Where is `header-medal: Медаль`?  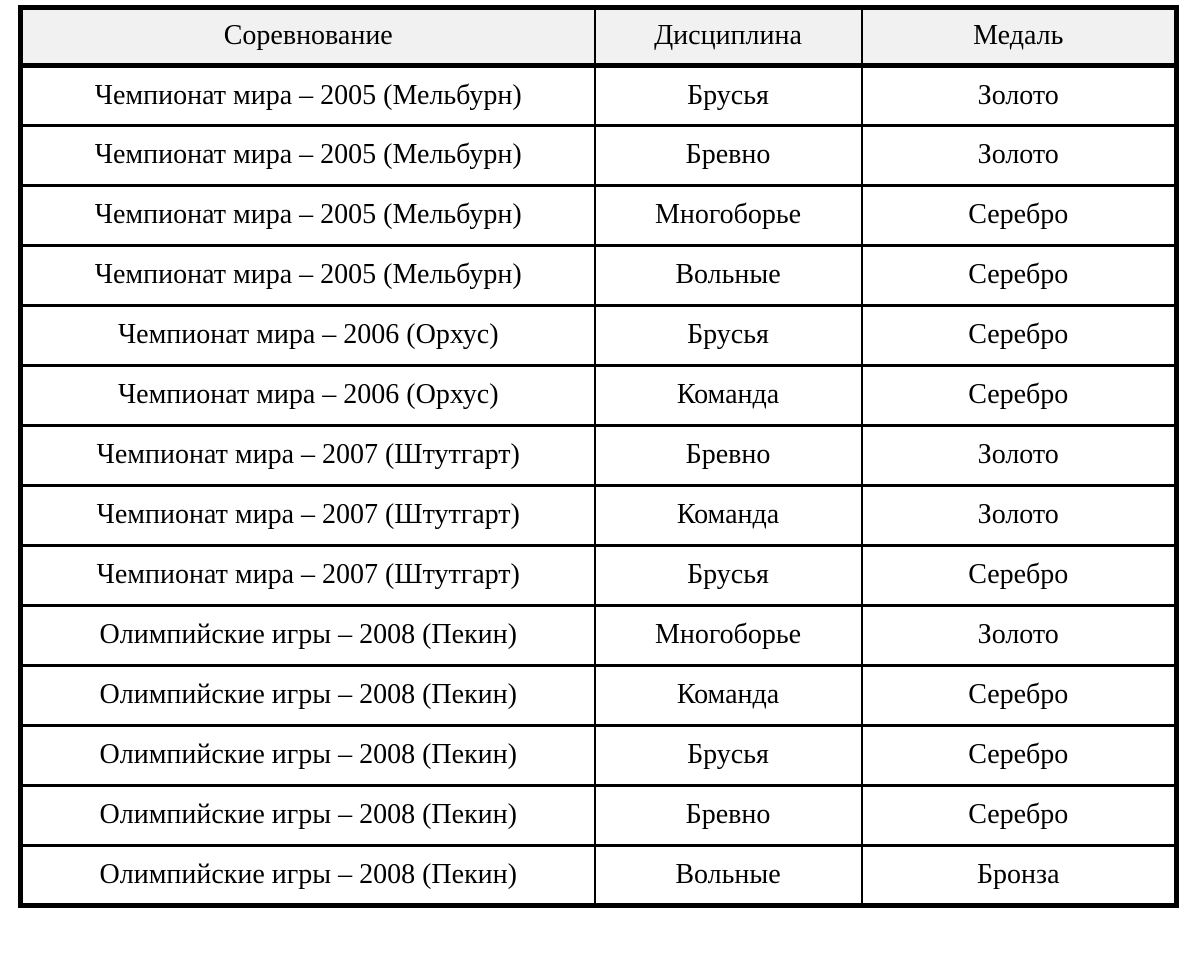 header-medal: Медаль is located at coordinates (1018, 37).